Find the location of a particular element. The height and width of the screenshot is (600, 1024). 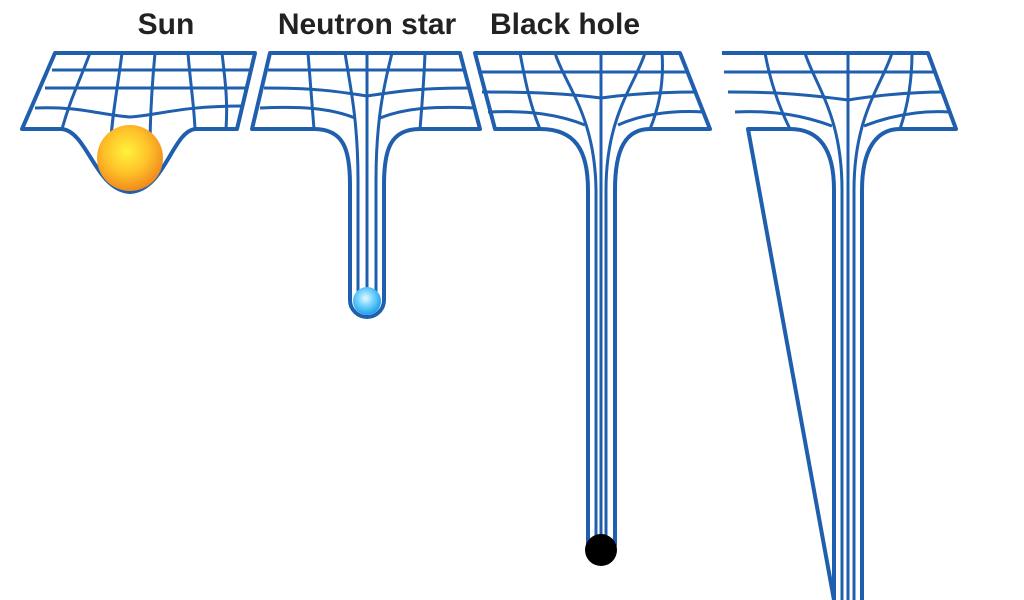

black-hole-icon is located at coordinates (601, 550).